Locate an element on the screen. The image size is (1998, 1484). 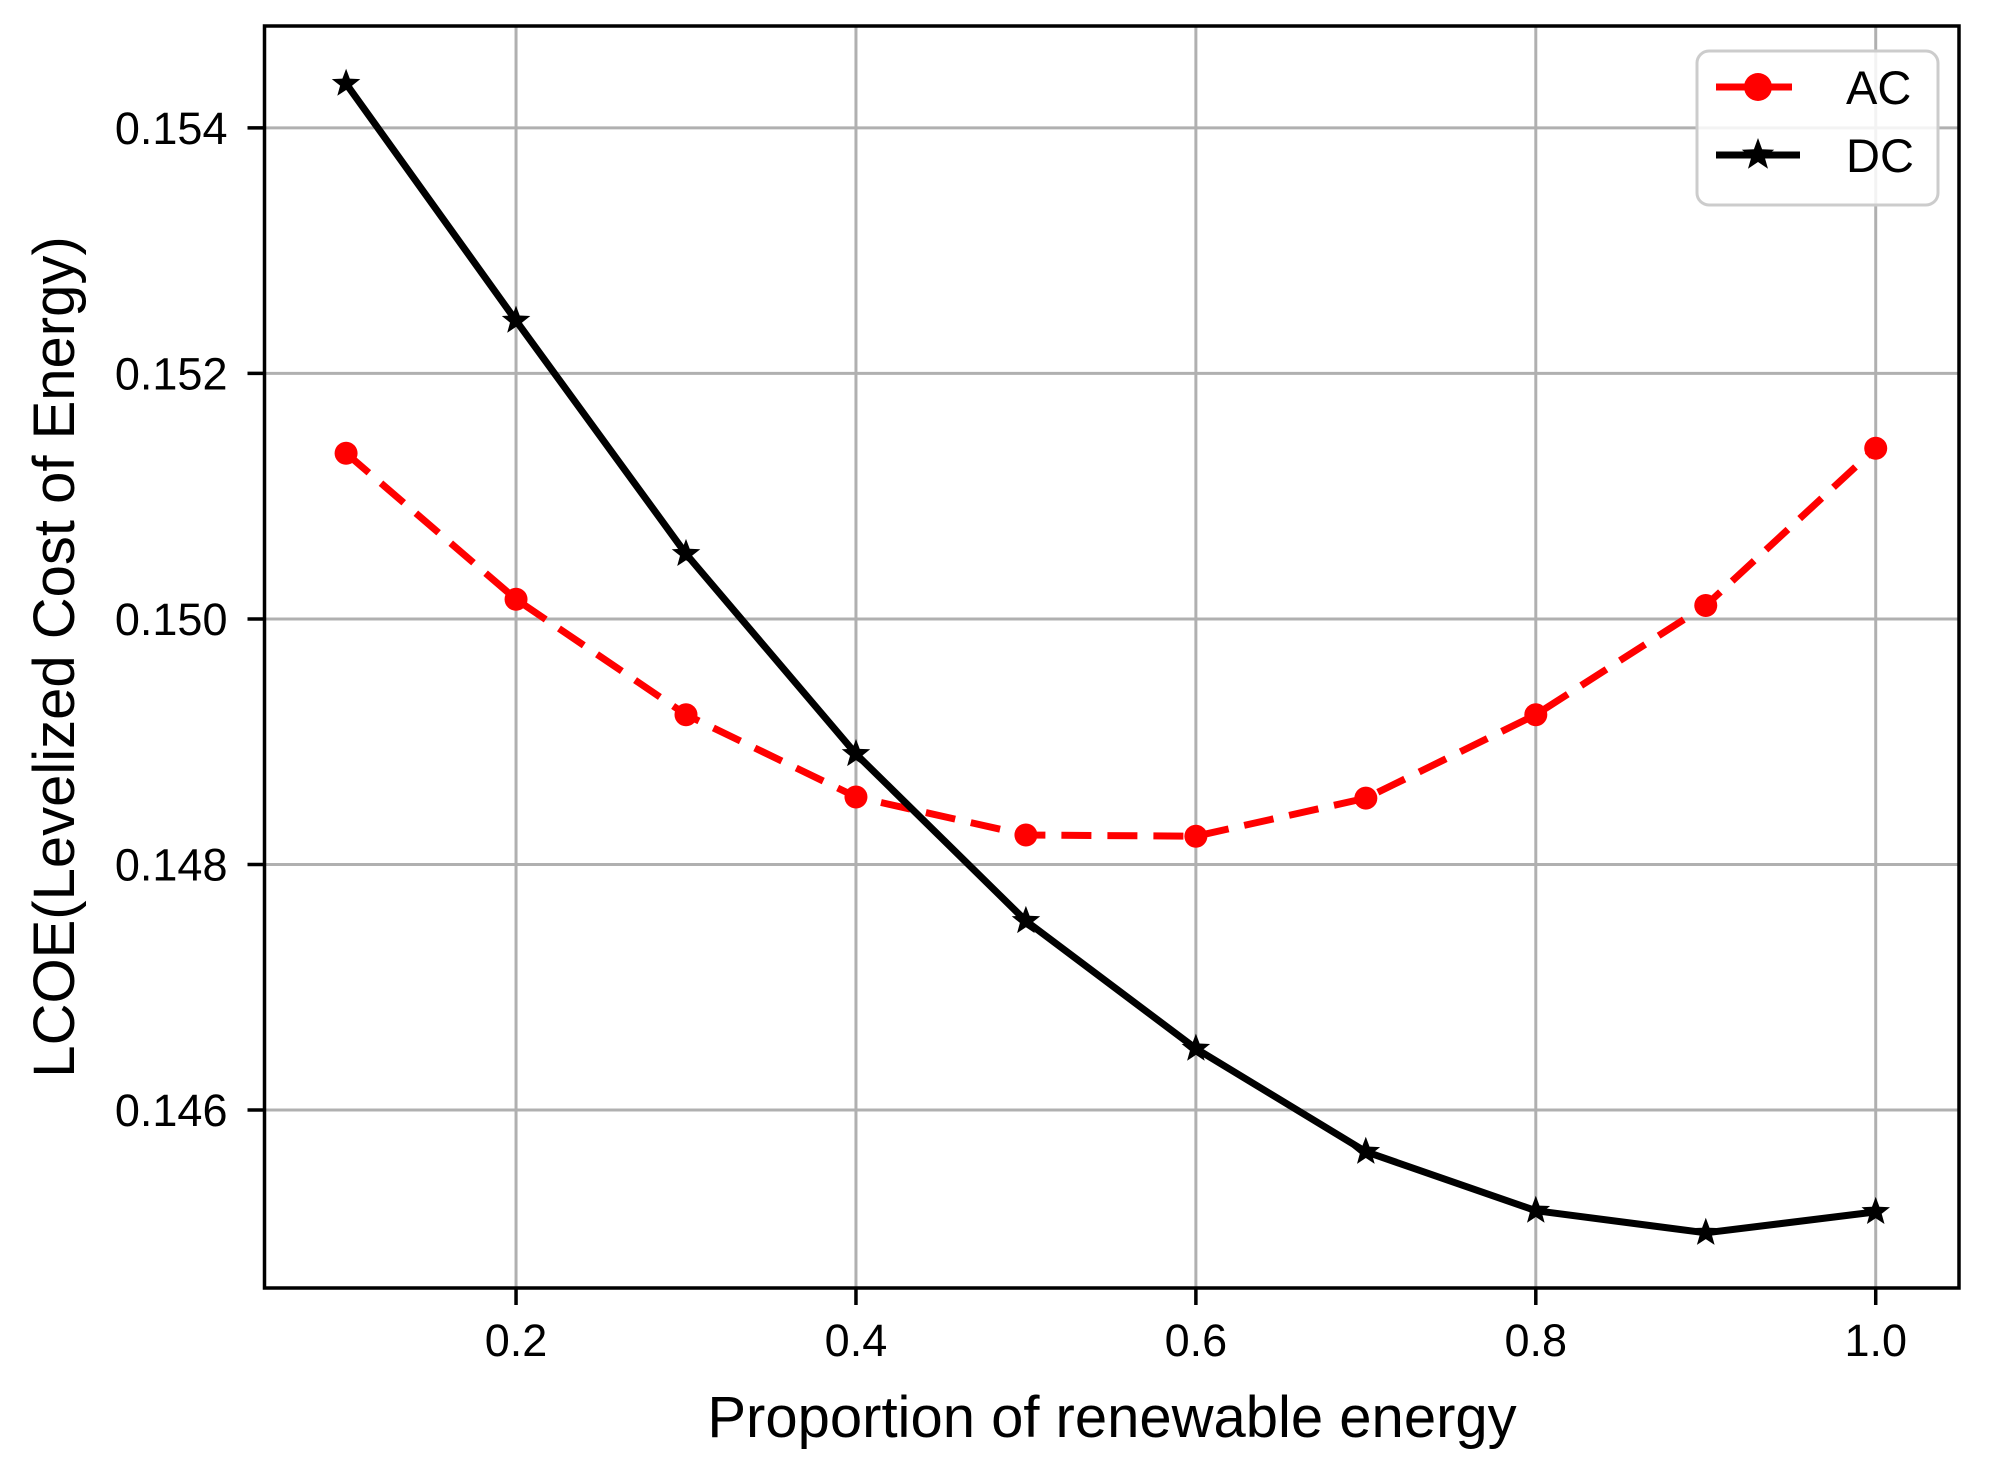
legend-label-ac: AC is located at coordinates (1878, 87).